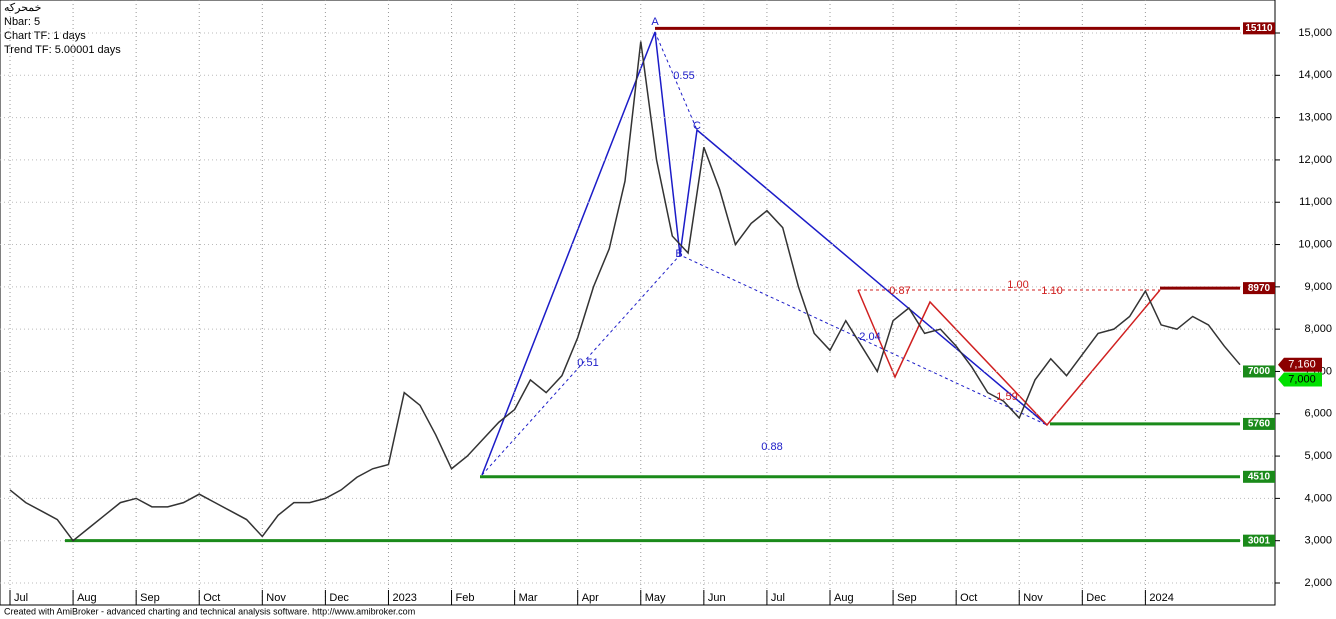  Describe the element at coordinates (1315, 75) in the screenshot. I see `y-tick-label: 14,000` at that location.